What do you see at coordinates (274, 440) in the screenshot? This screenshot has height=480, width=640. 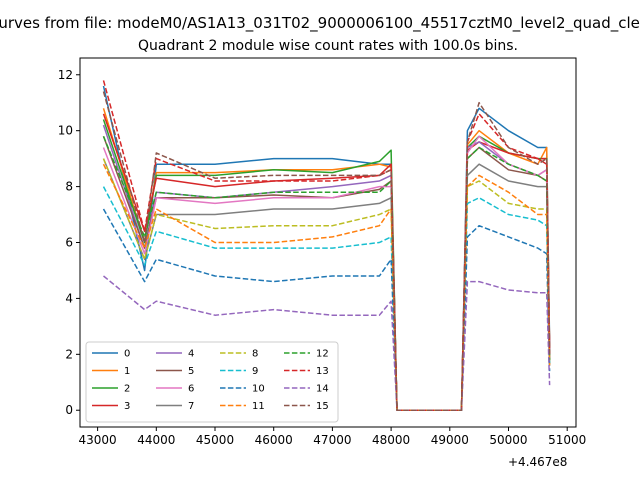 I see `x-tick-label: 46000` at bounding box center [274, 440].